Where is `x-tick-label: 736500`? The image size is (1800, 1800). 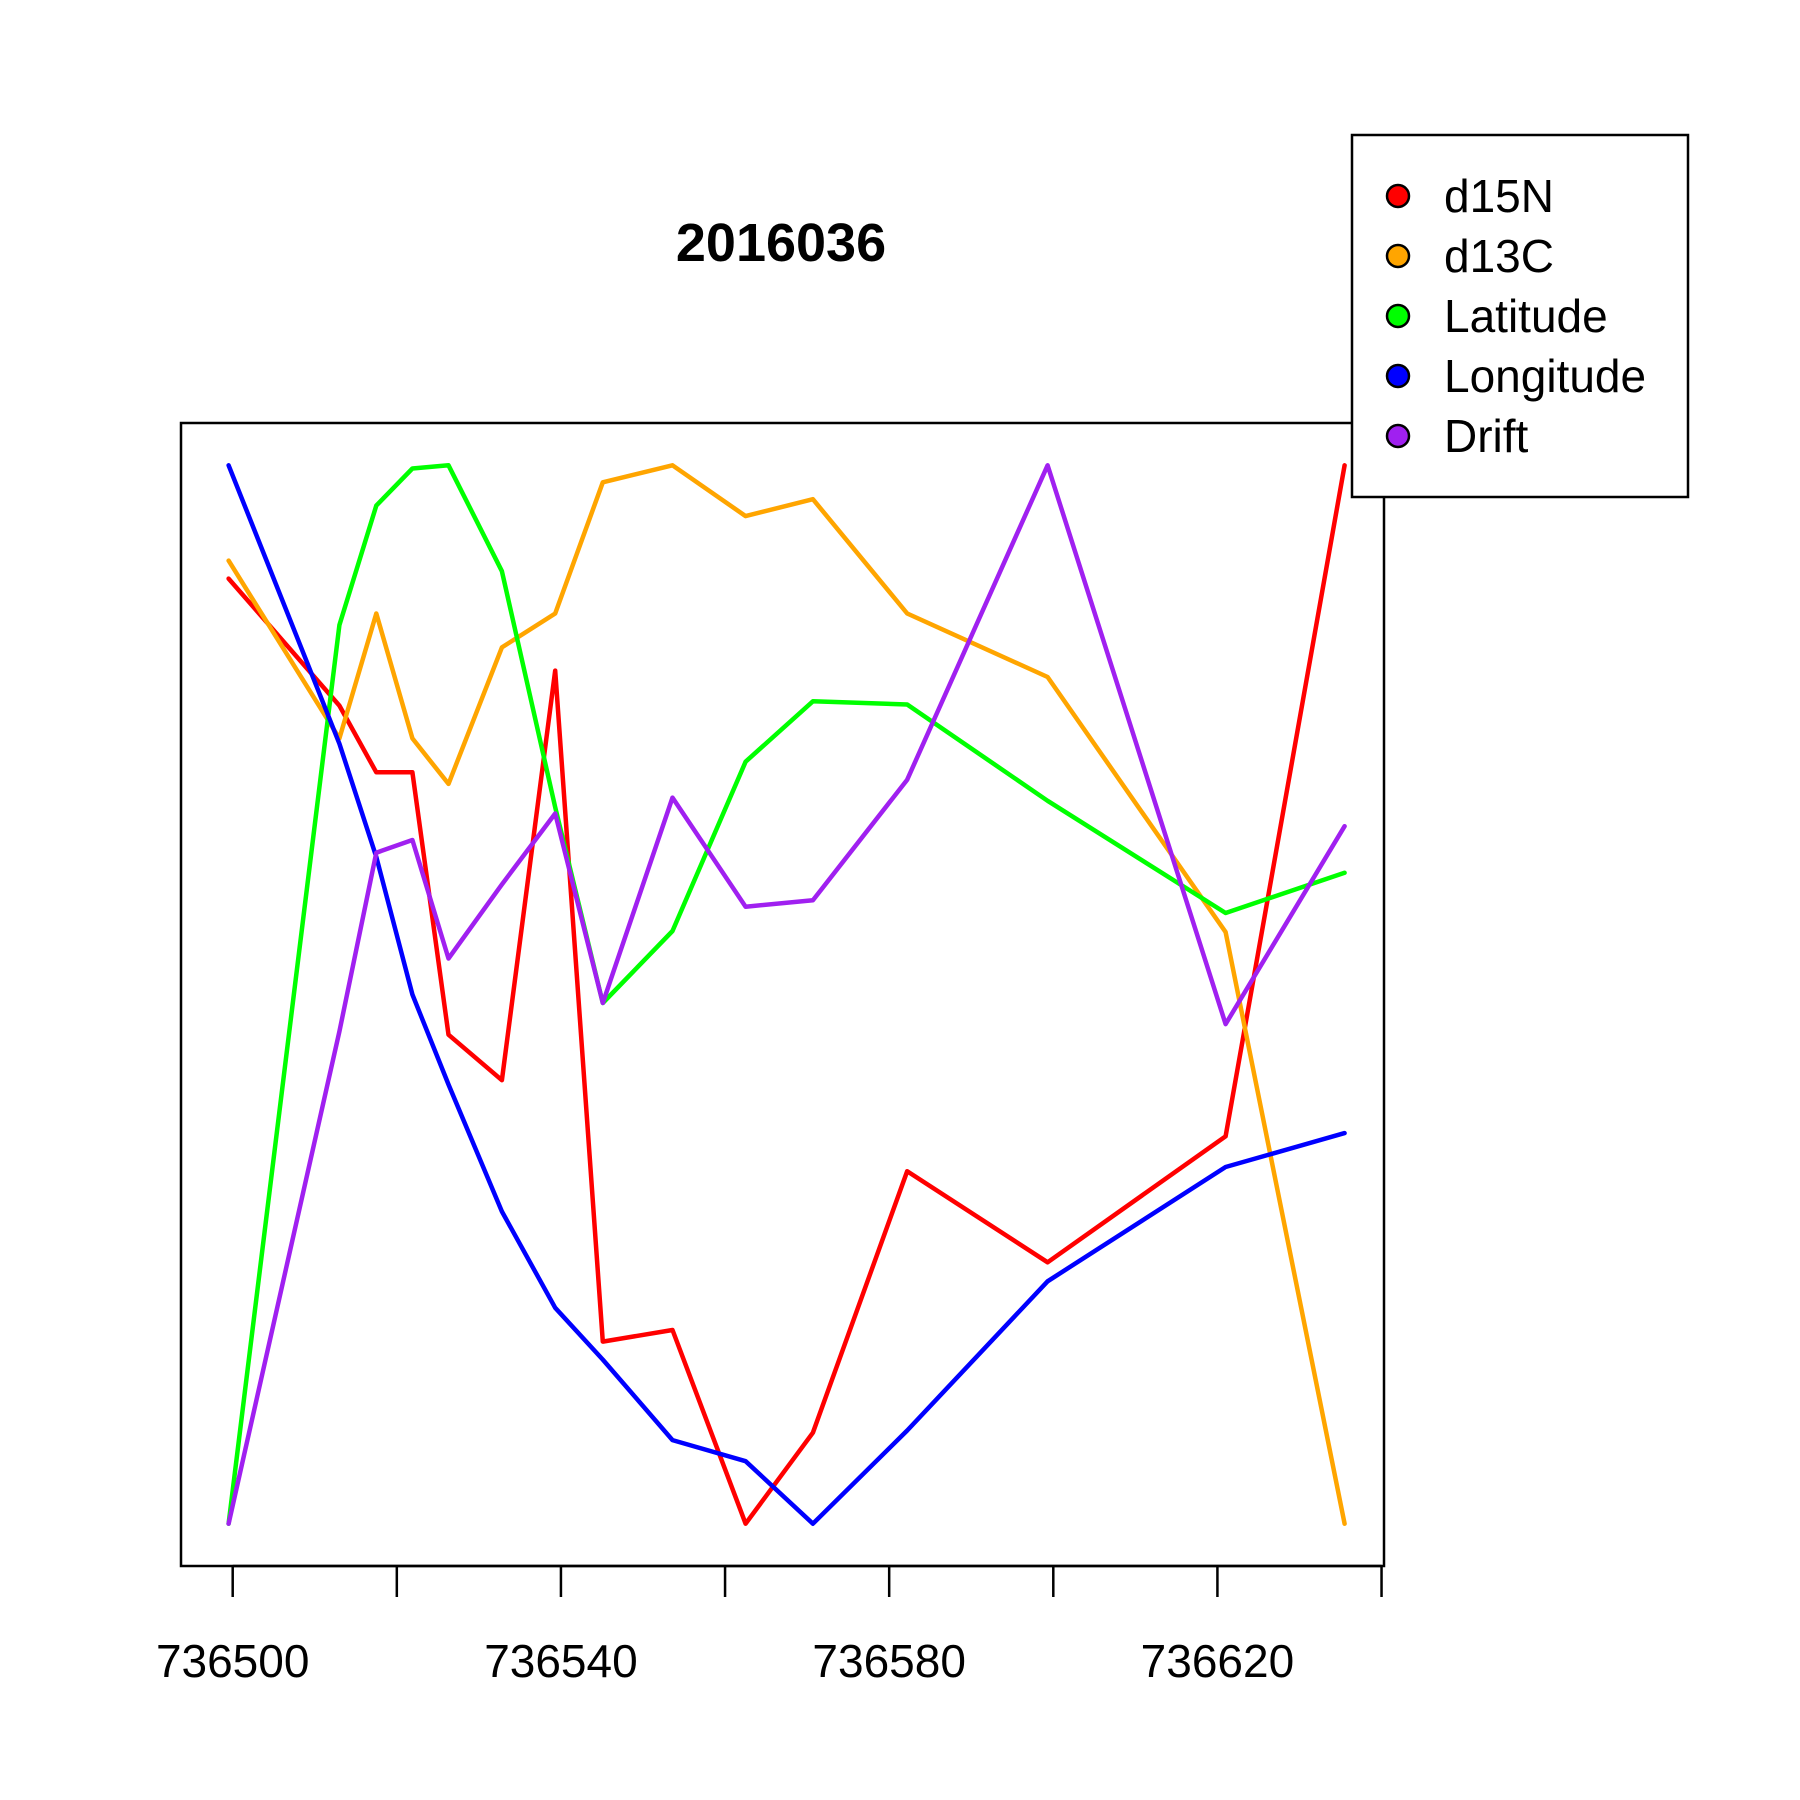 x-tick-label: 736500 is located at coordinates (233, 1661).